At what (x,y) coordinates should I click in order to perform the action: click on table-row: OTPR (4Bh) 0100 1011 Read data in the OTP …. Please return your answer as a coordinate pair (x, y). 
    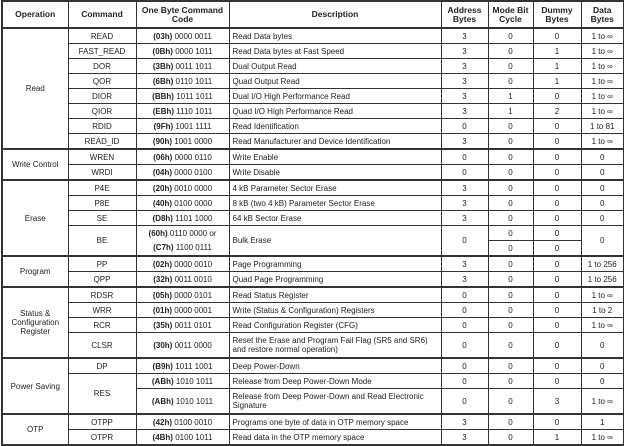
    Looking at the image, I should click on (313, 437).